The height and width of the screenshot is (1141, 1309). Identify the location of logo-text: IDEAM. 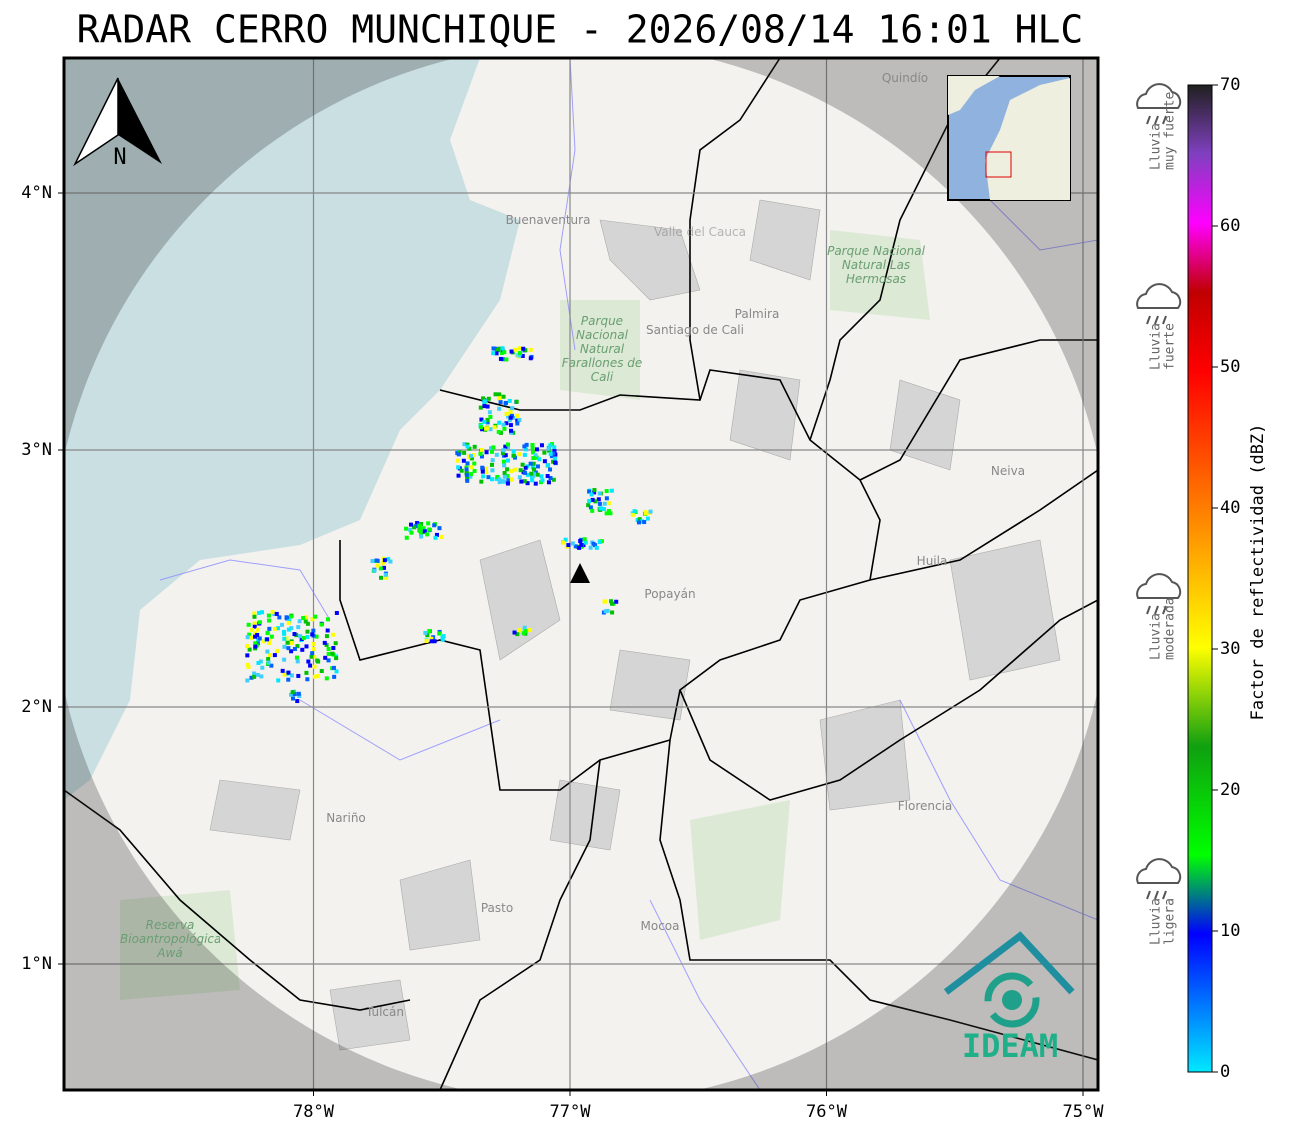
(1010, 1046).